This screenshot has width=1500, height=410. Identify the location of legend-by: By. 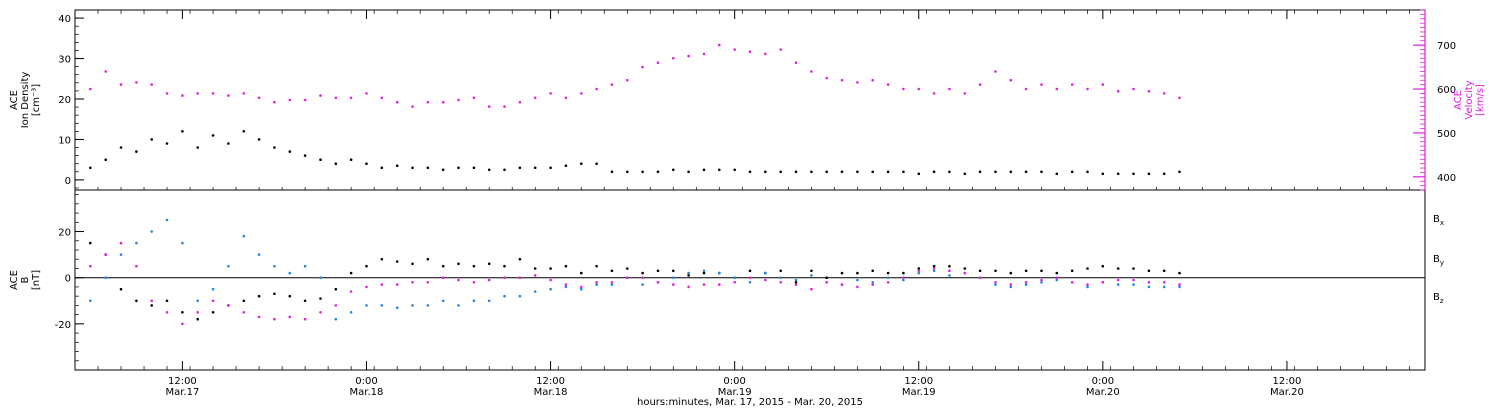
(1438, 260).